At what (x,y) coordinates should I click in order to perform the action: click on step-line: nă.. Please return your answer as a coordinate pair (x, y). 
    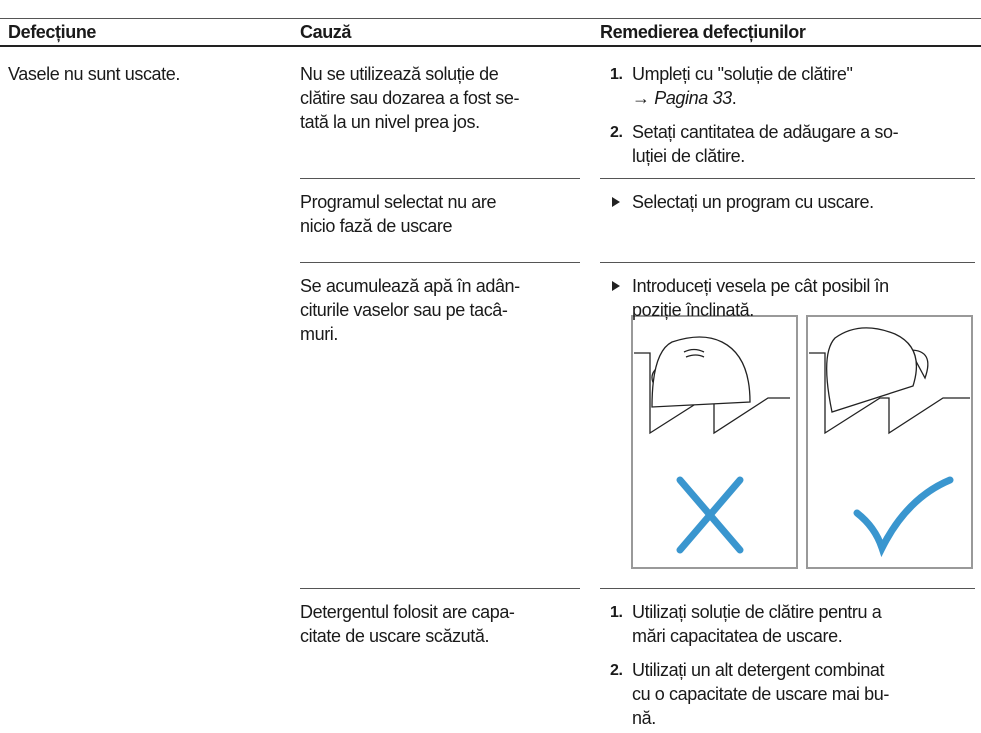
    Looking at the image, I should click on (644, 718).